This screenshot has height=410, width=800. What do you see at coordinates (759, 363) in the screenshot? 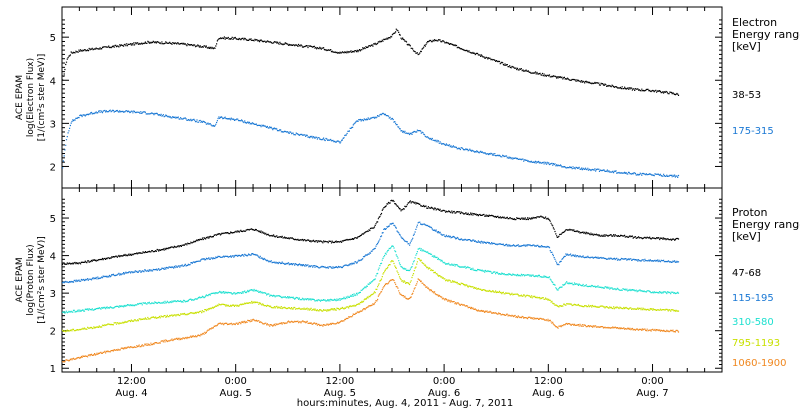
I see `legend-entry-1060-1900: 1060-1900` at bounding box center [759, 363].